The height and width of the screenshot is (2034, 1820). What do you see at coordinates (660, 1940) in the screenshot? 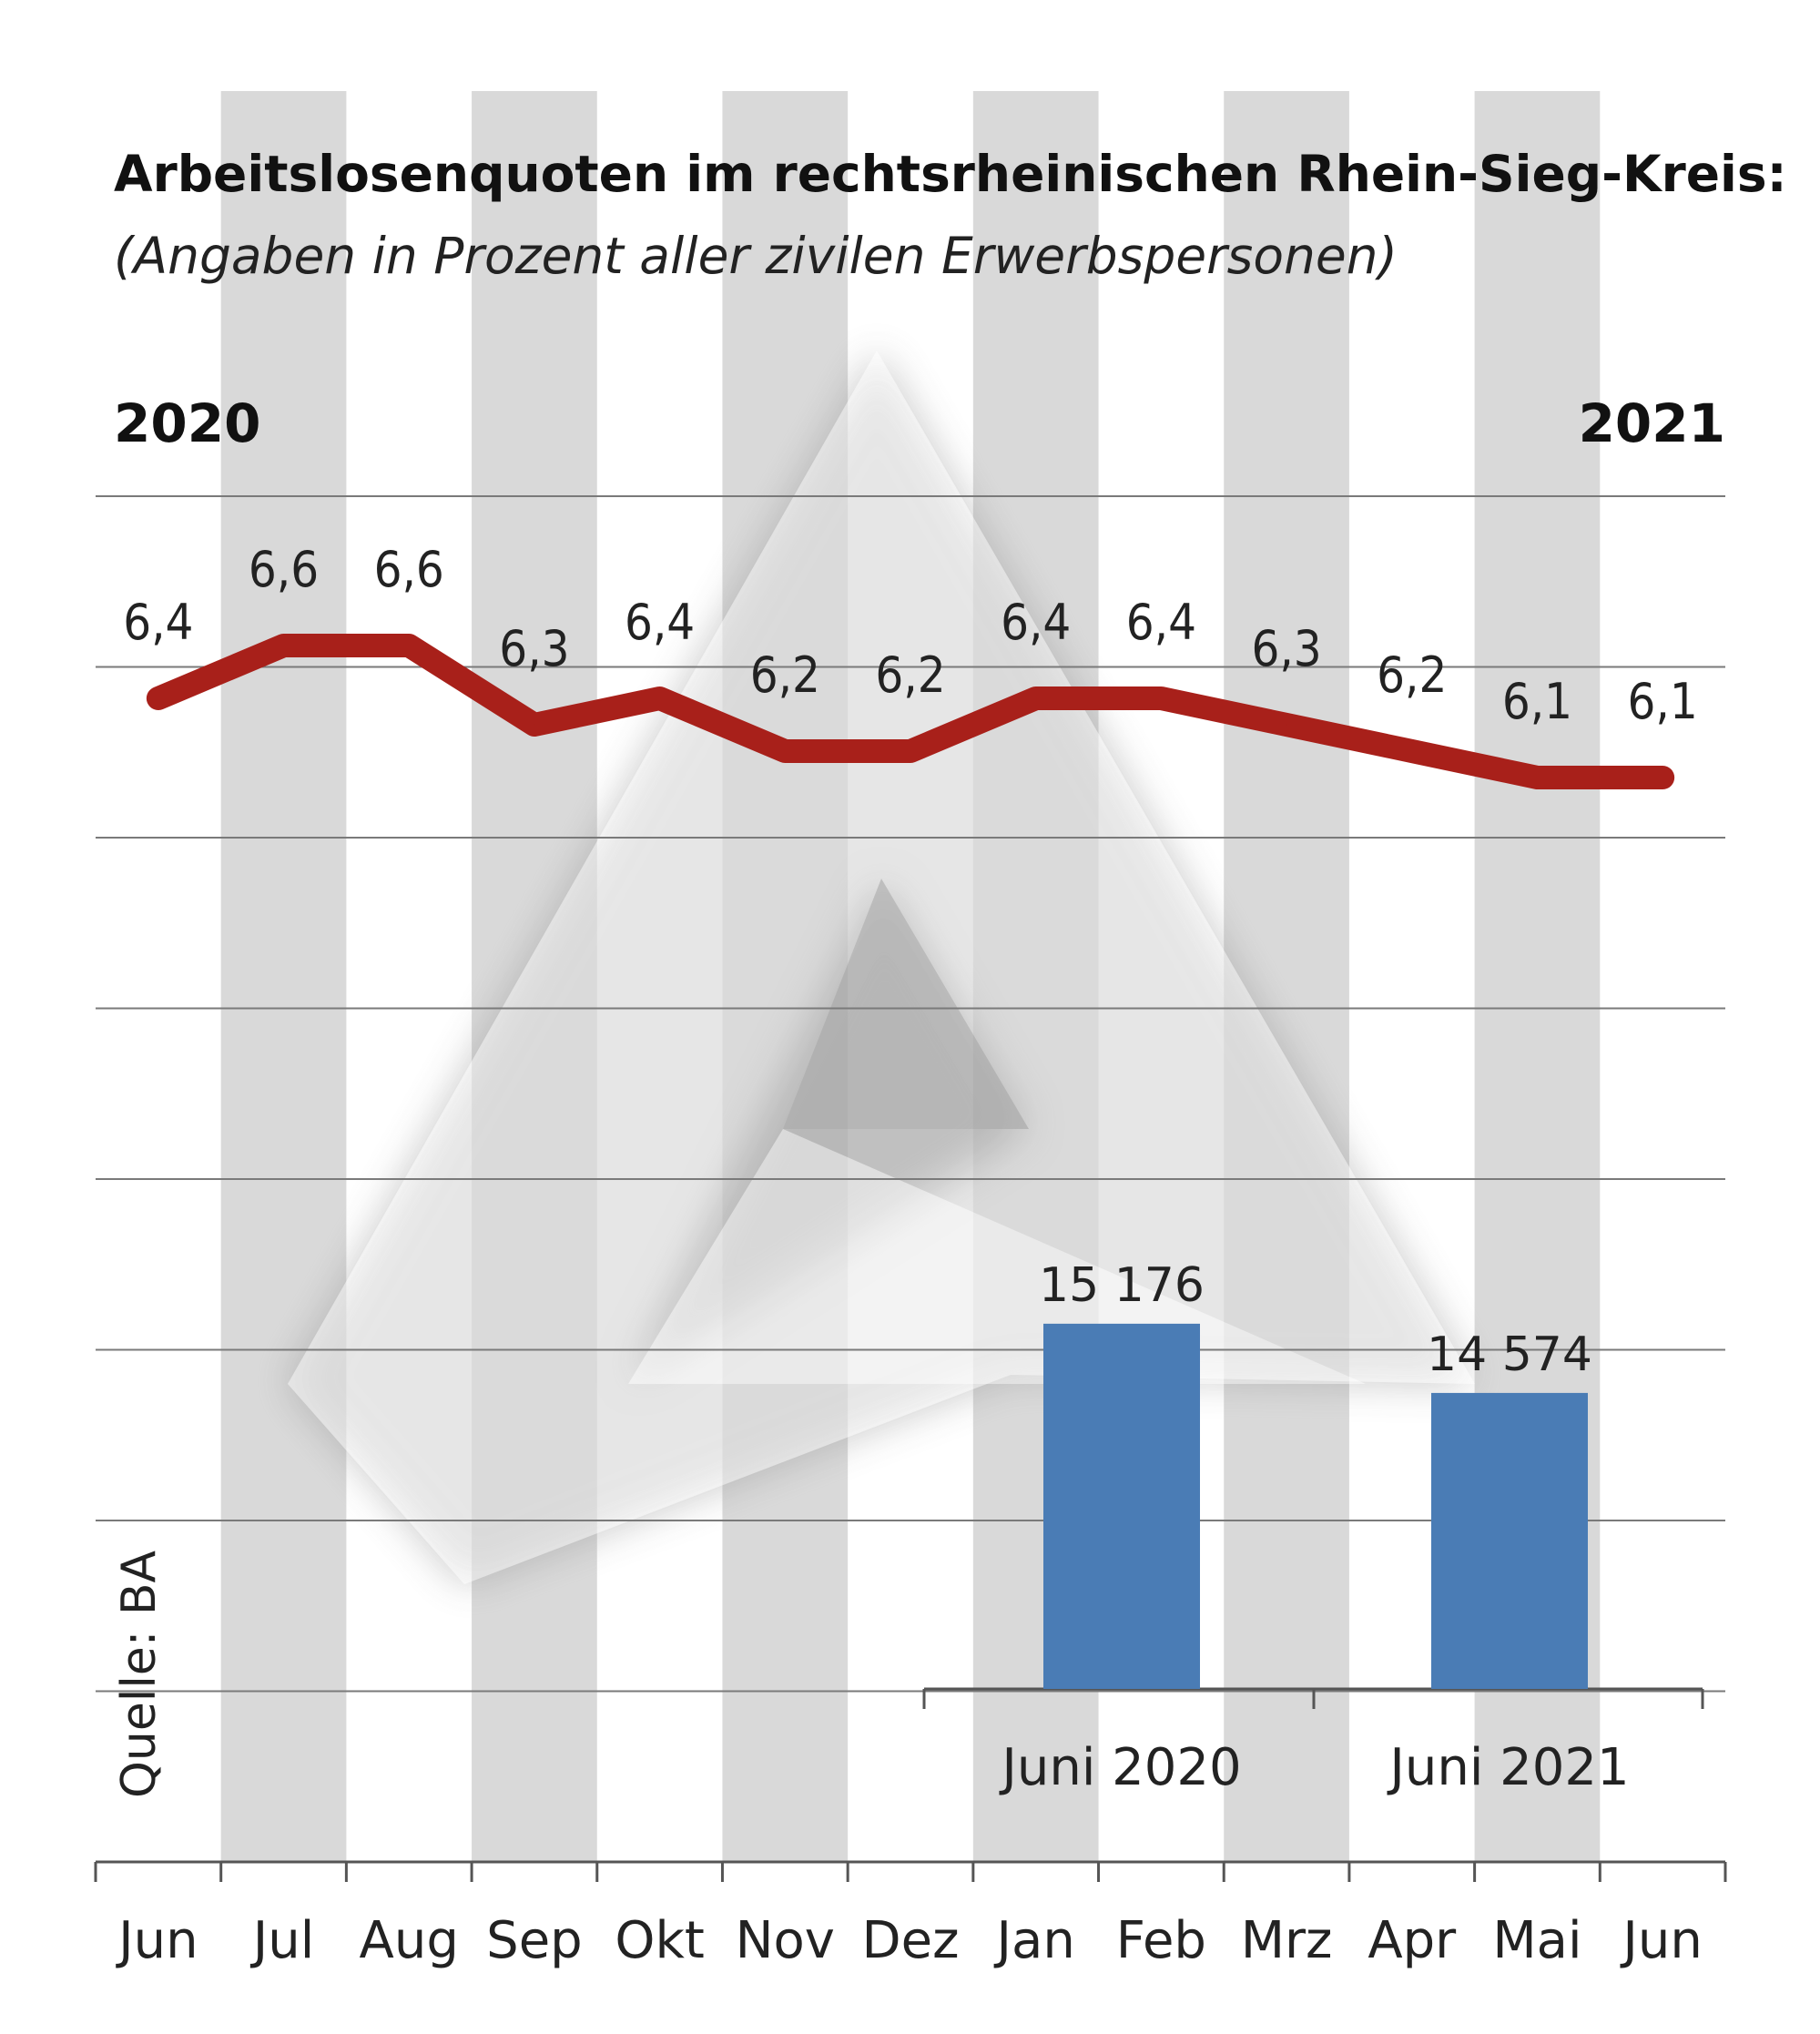
I see `x-tick-label-4: Okt` at bounding box center [660, 1940].